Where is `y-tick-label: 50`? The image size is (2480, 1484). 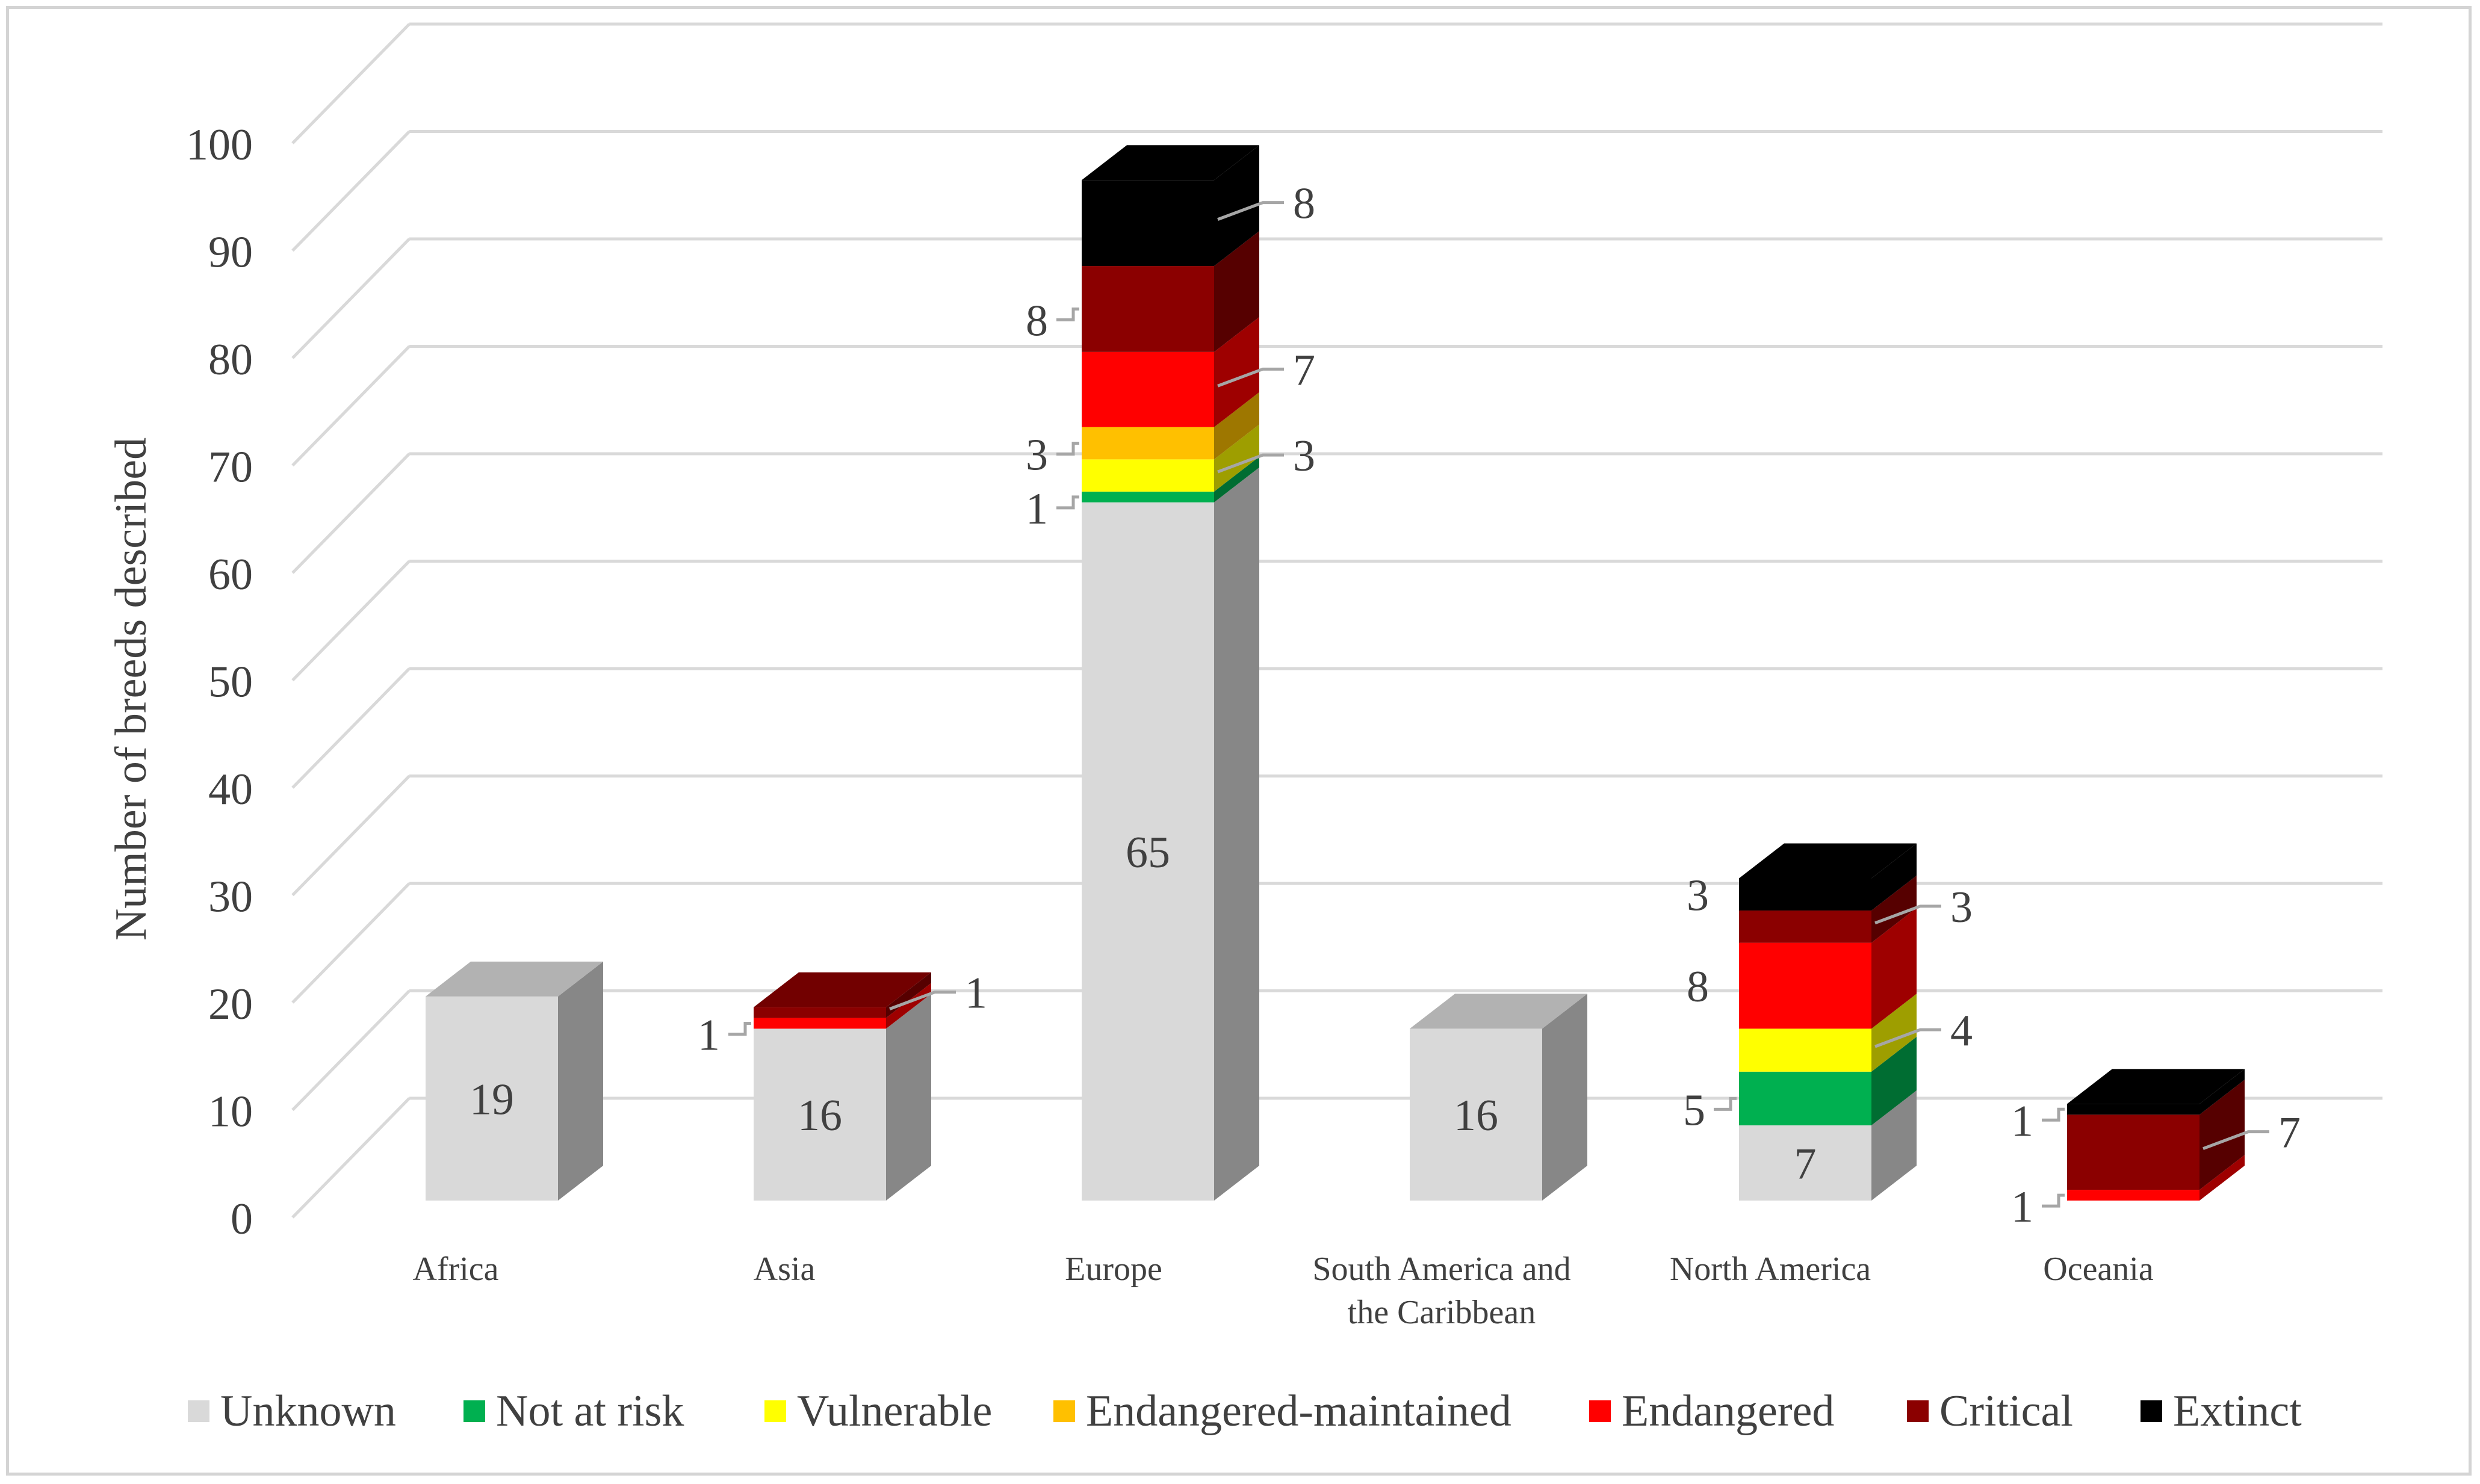
y-tick-label: 50 is located at coordinates (230, 682).